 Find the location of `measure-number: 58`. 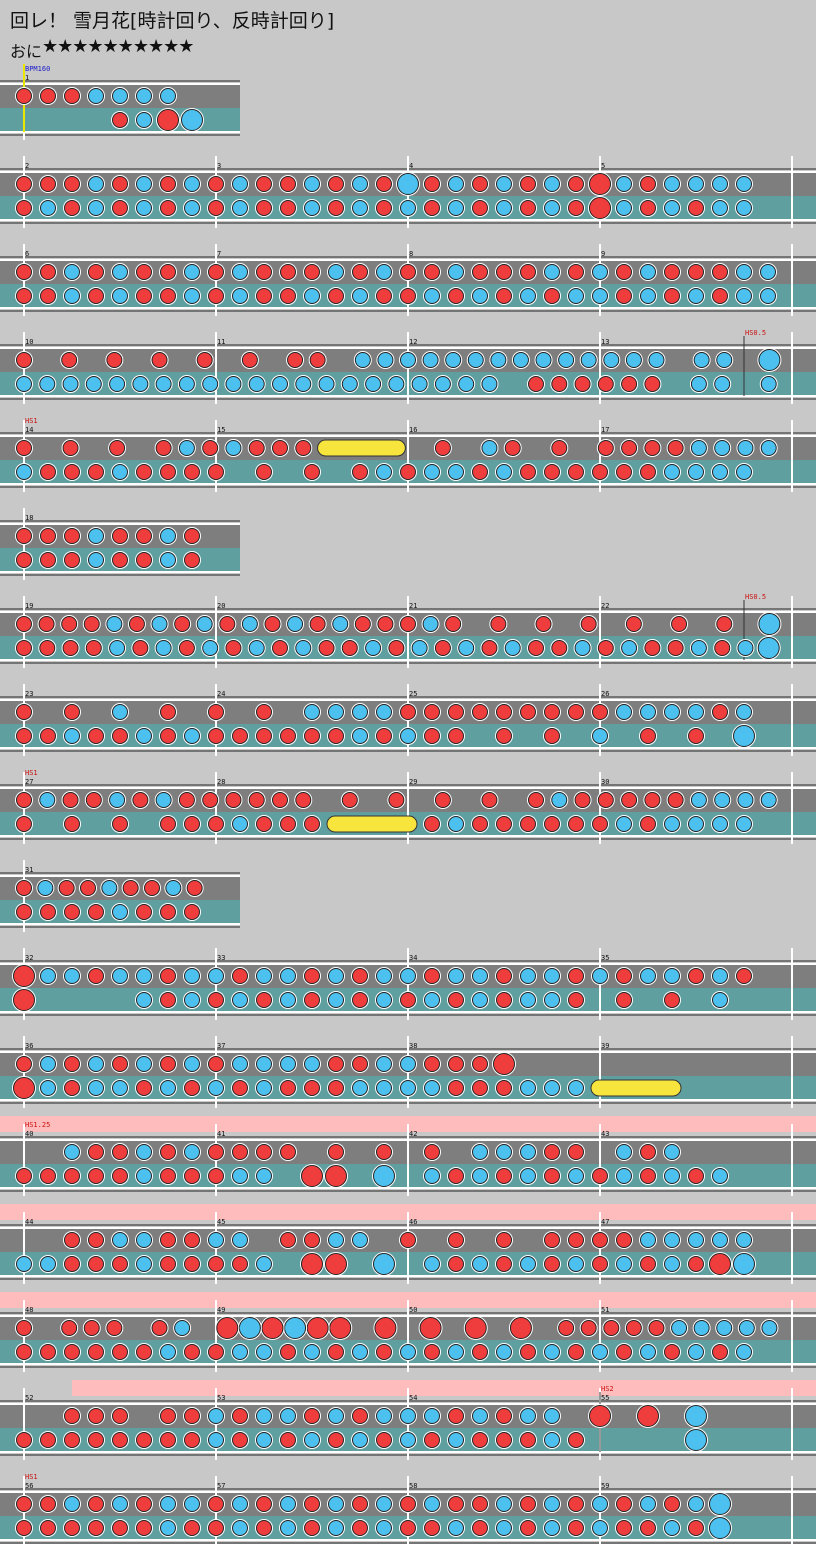

measure-number: 58 is located at coordinates (413, 1486).